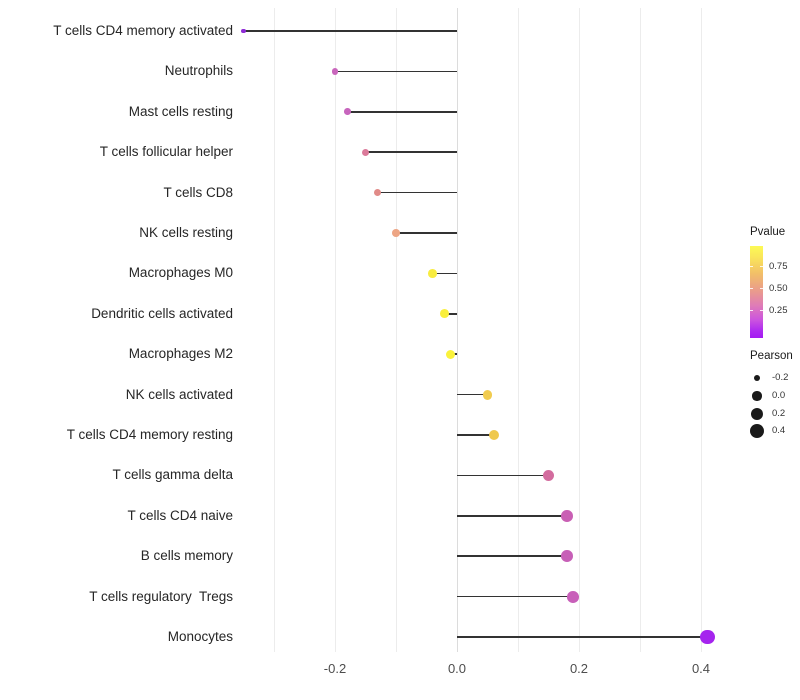 Image resolution: width=800 pixels, height=700 pixels. Describe the element at coordinates (180, 354) in the screenshot. I see `category-label: Macrophages M2` at that location.